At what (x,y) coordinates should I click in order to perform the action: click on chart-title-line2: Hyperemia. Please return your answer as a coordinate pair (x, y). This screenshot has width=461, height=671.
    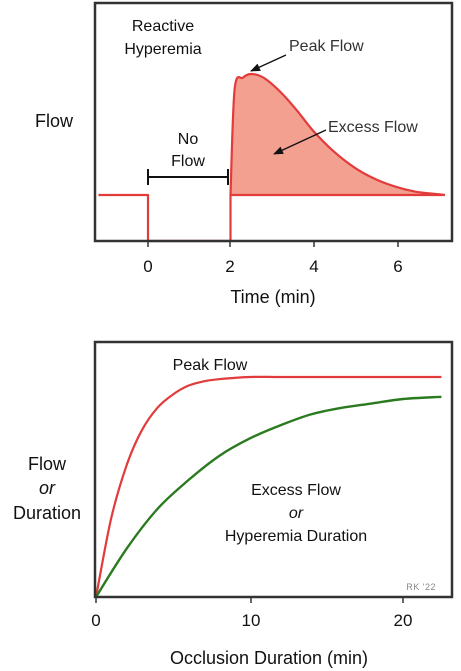
    Looking at the image, I should click on (162, 49).